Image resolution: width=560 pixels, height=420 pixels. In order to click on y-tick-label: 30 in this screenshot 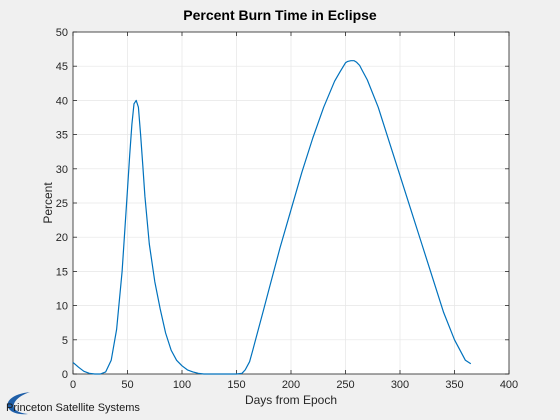, I will do `click(62, 170)`.